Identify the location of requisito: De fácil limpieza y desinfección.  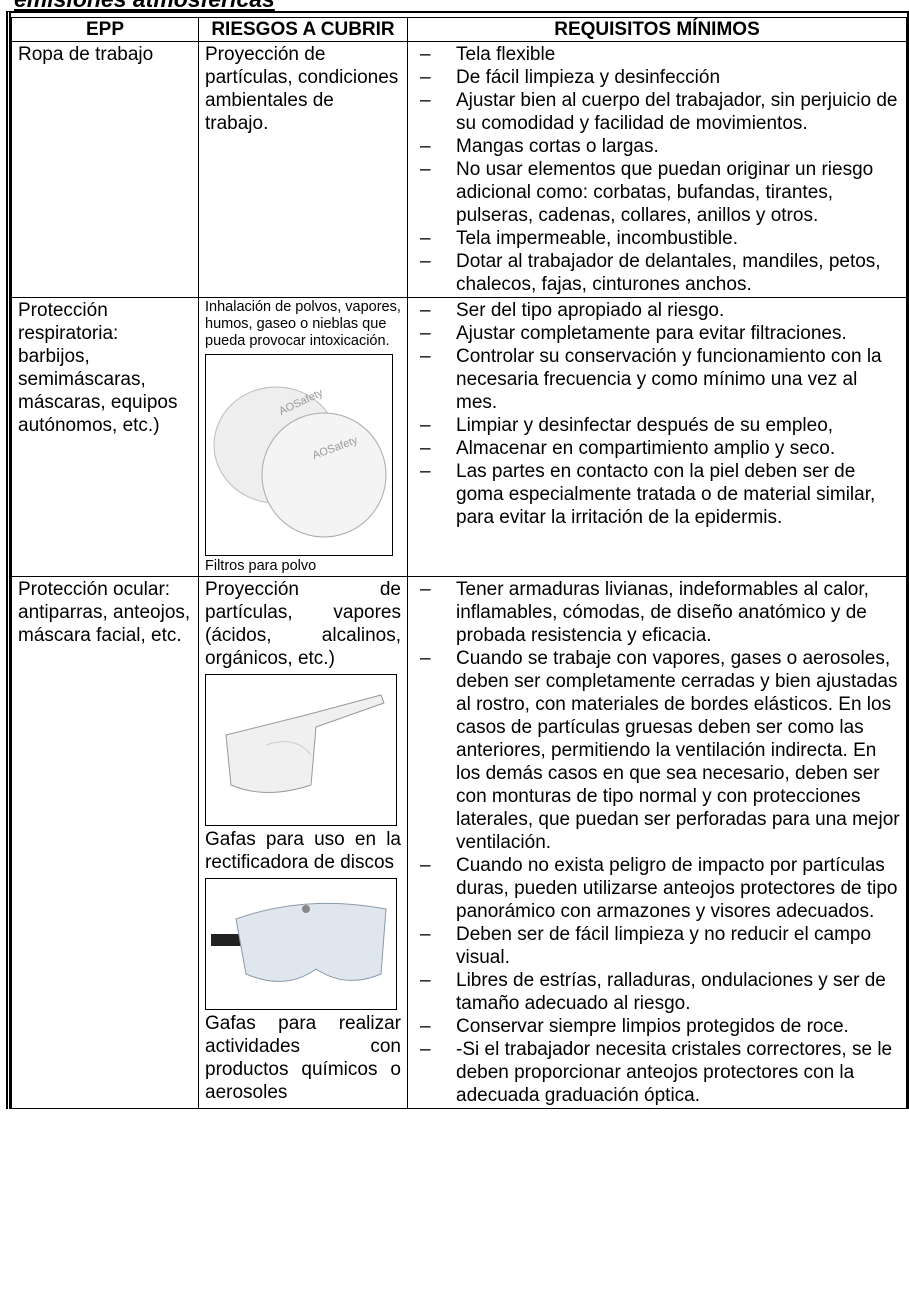
(657, 77).